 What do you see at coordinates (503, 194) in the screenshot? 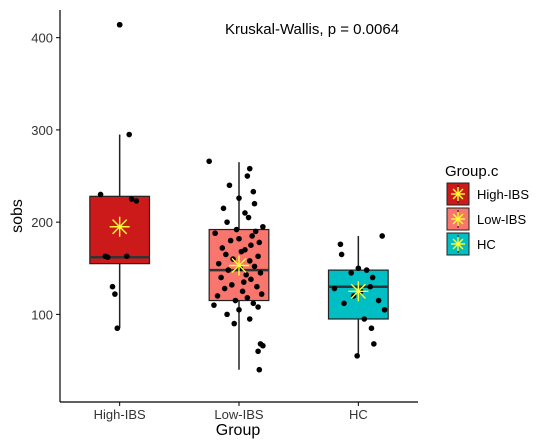
I see `legend-label: High-IBS` at bounding box center [503, 194].